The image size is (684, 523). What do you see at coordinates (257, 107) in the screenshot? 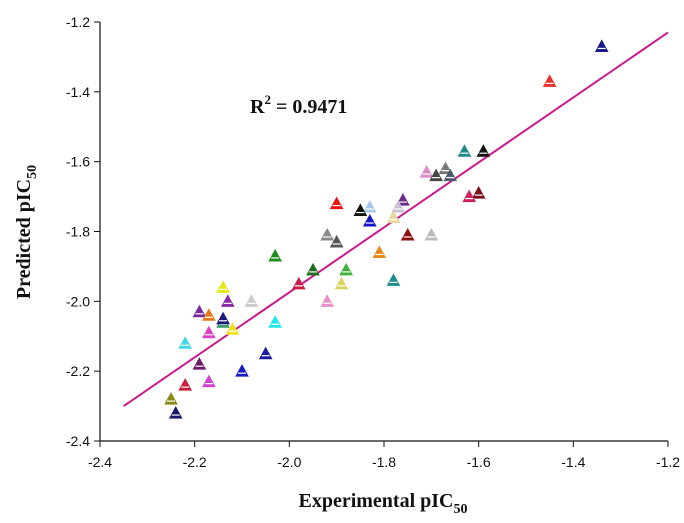
I see `annotation-text: R` at bounding box center [257, 107].